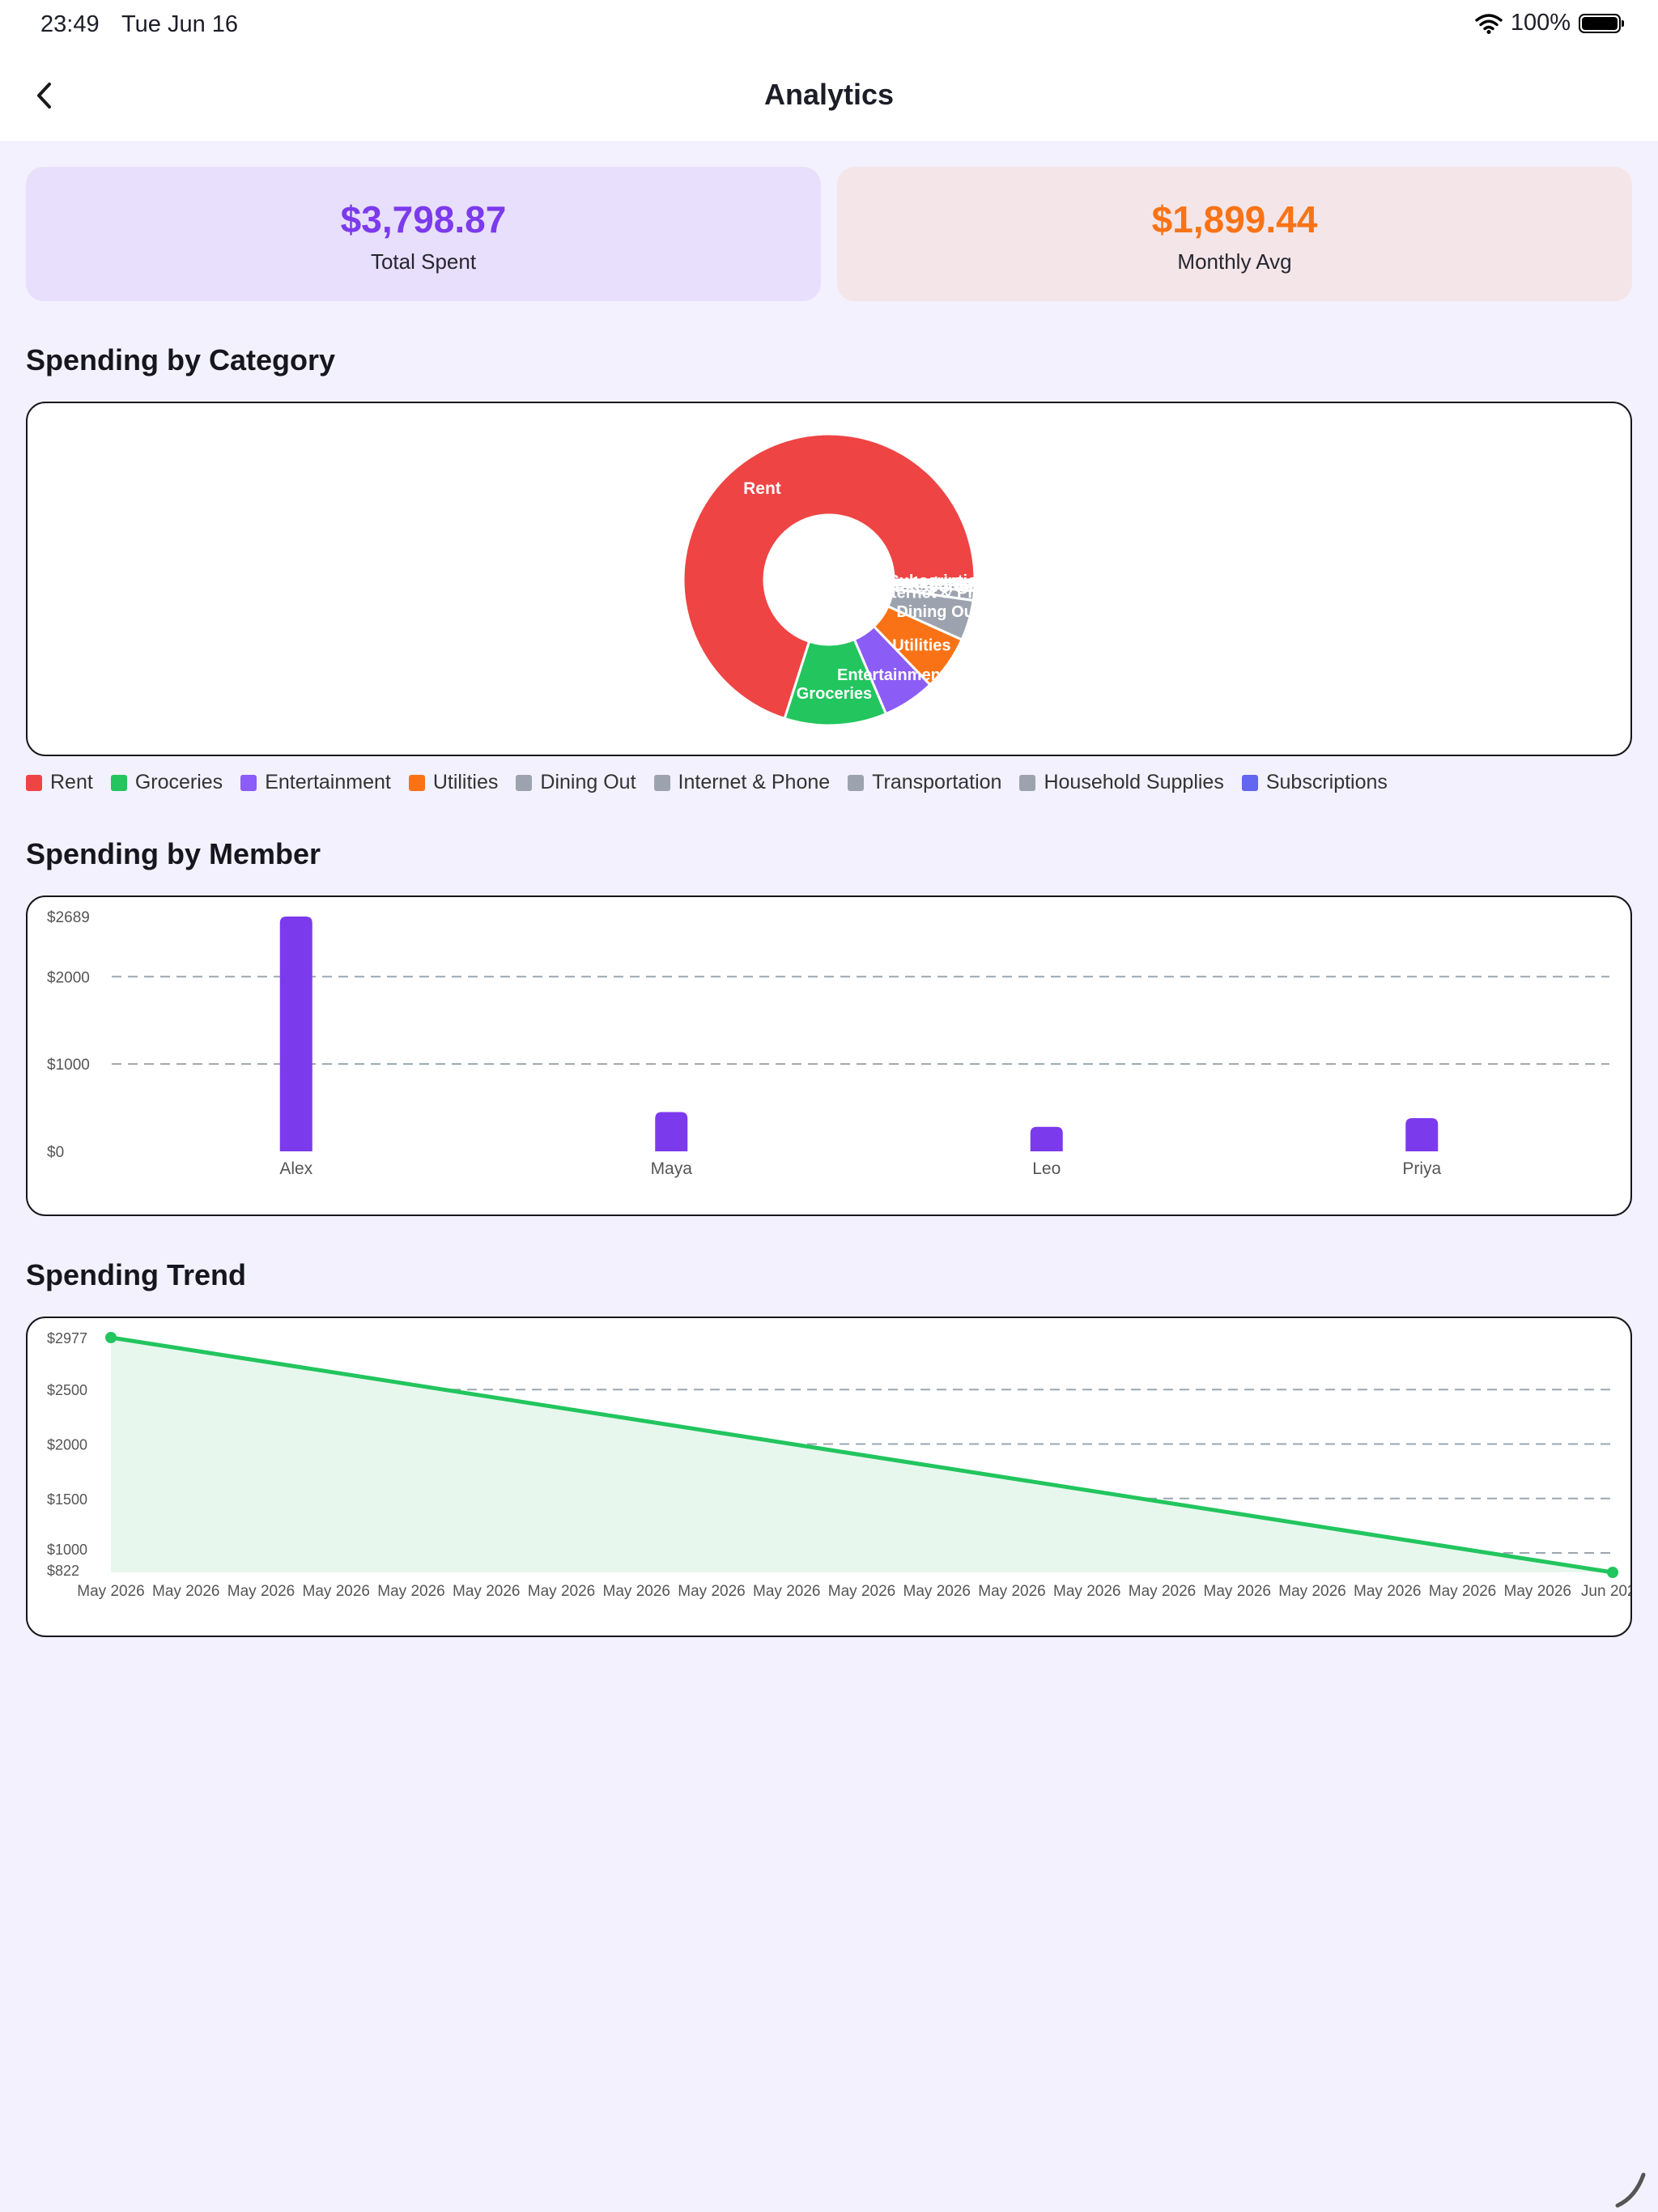  Describe the element at coordinates (1540, 23) in the screenshot. I see `battery-percent: 100%` at that location.